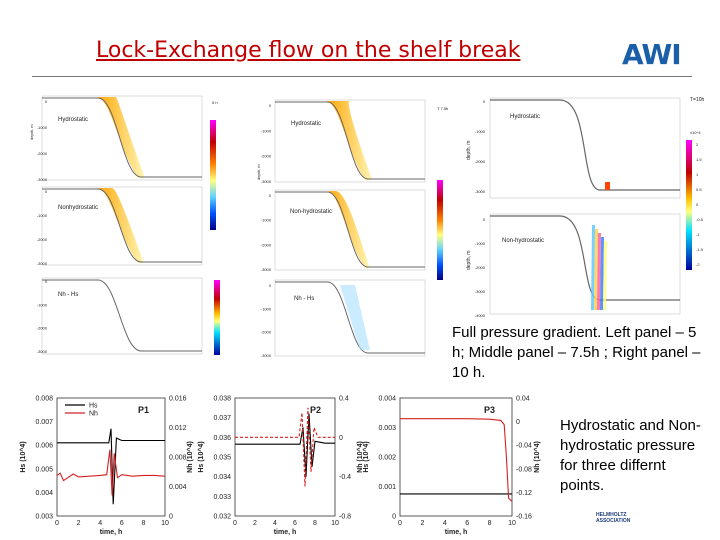  What do you see at coordinates (387, 399) in the screenshot?
I see `left-tick-label: 0.004` at bounding box center [387, 399].